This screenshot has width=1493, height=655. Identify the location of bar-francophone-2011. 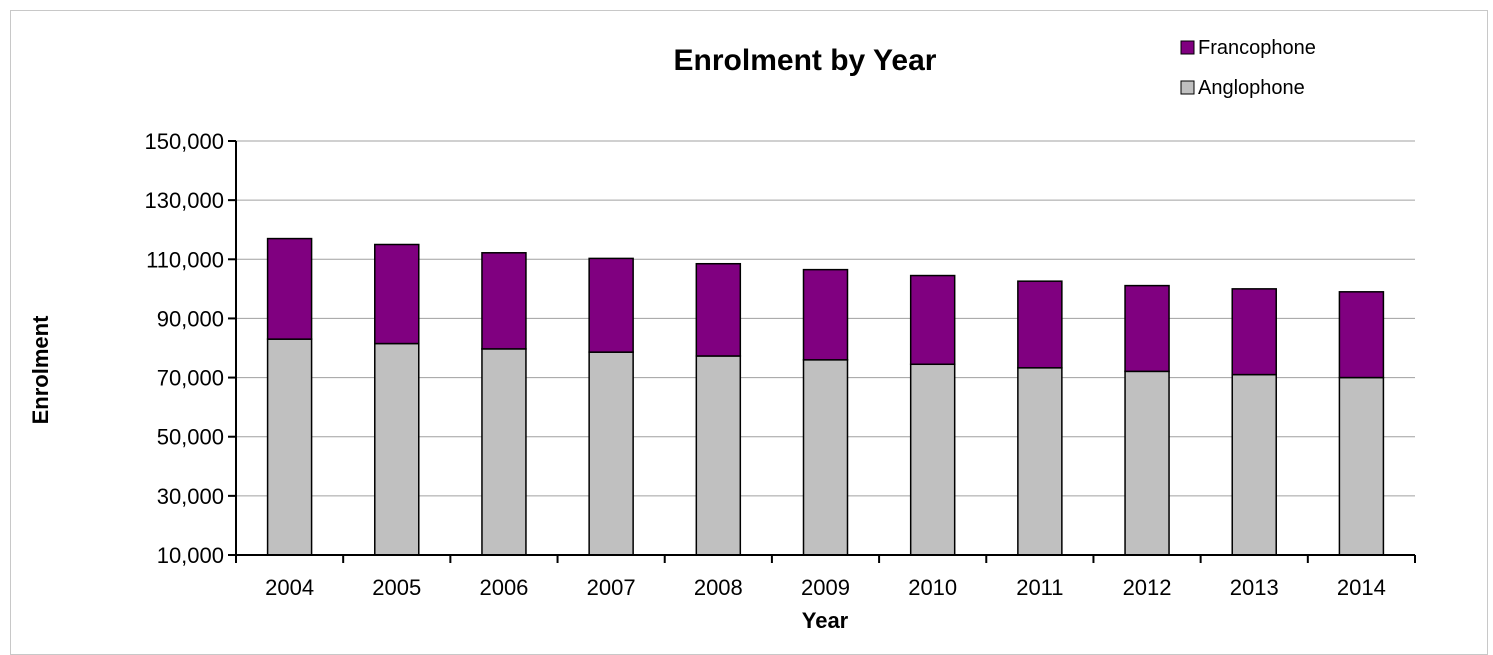
(1040, 324).